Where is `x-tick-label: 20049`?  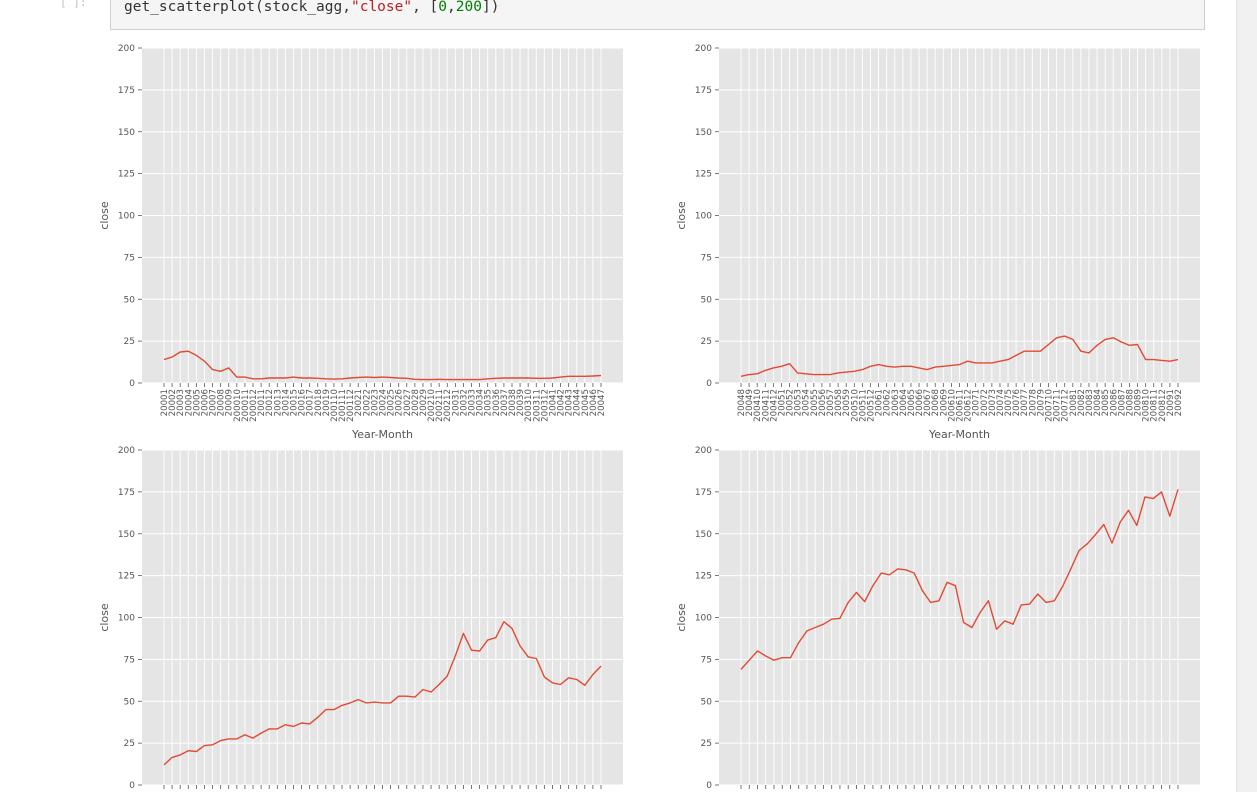 x-tick-label: 20049 is located at coordinates (750, 402).